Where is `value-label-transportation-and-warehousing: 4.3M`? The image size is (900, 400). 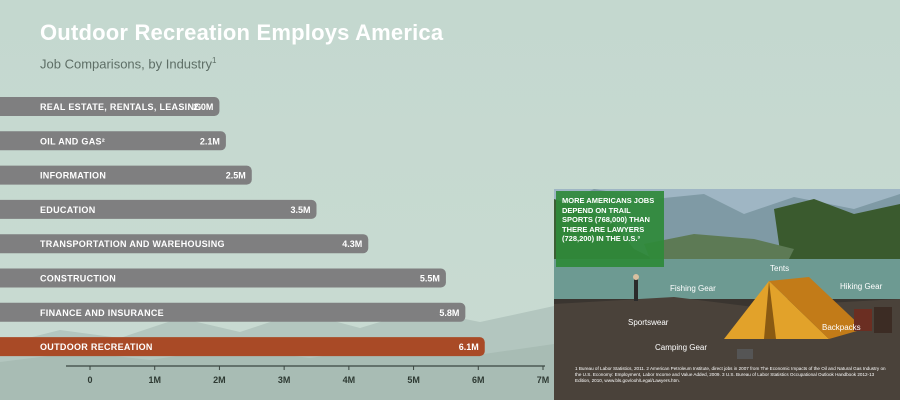
value-label-transportation-and-warehousing: 4.3M is located at coordinates (352, 244).